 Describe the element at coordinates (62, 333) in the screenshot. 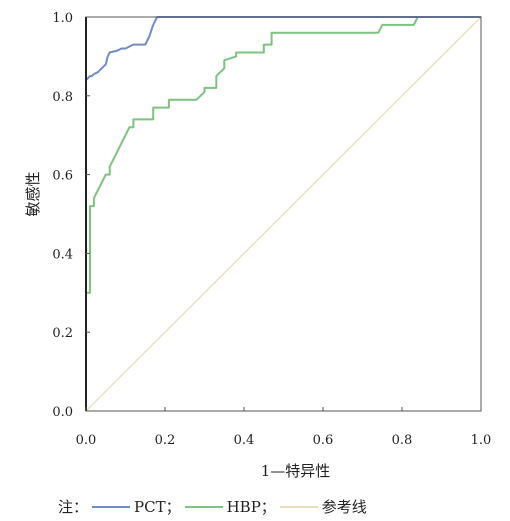

I see `y-tick-label: 0.2` at that location.